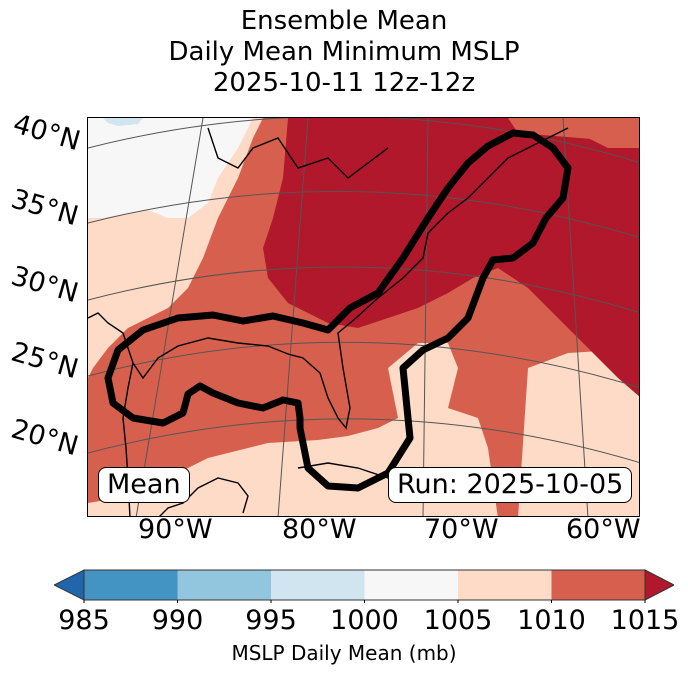 The width and height of the screenshot is (688, 674). What do you see at coordinates (344, 83) in the screenshot?
I see `title-line-3: 2025-10-11 12z-12z` at bounding box center [344, 83].